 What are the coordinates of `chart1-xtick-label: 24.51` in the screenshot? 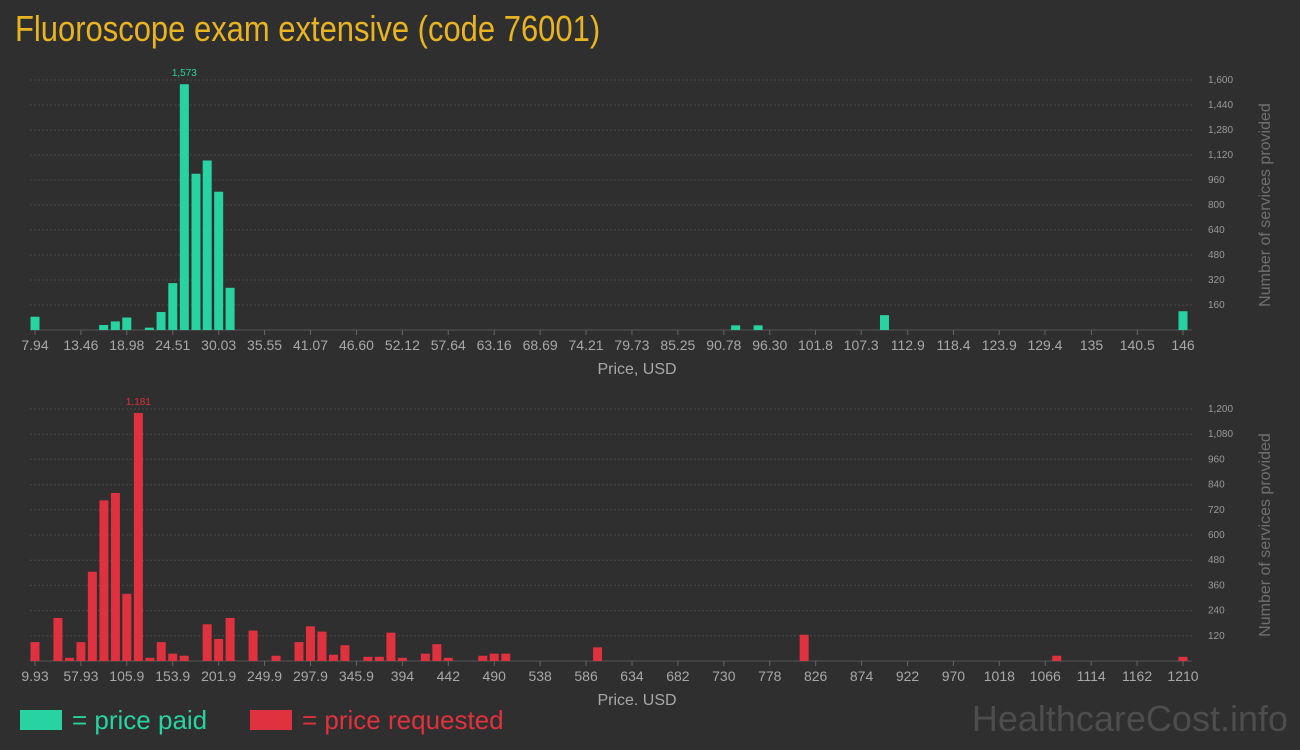 It's located at (172, 345).